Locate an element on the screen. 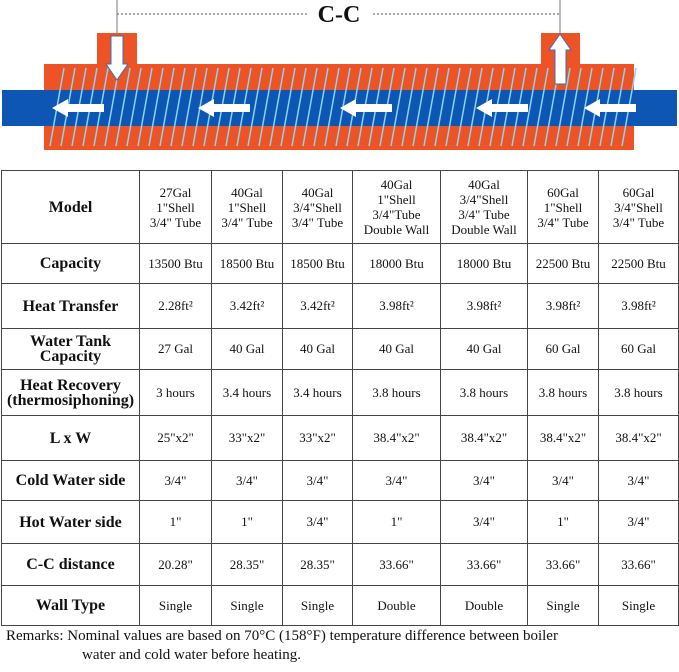 The width and height of the screenshot is (679, 672). cell-line: 3.98ft² is located at coordinates (638, 305).